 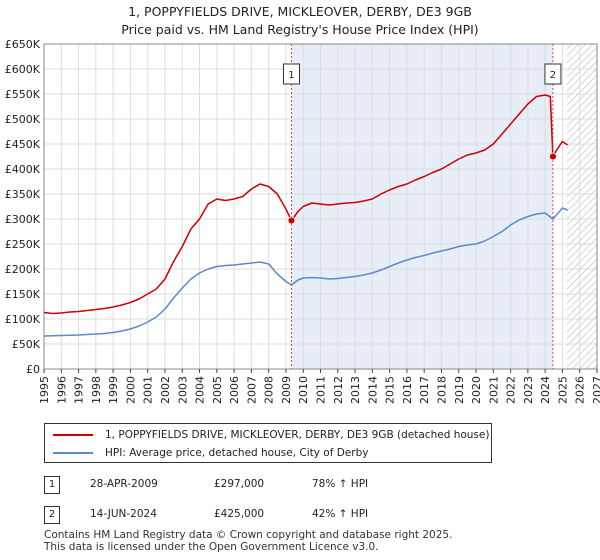 What do you see at coordinates (234, 390) in the screenshot?
I see `x-tick-label: 2006` at bounding box center [234, 390].